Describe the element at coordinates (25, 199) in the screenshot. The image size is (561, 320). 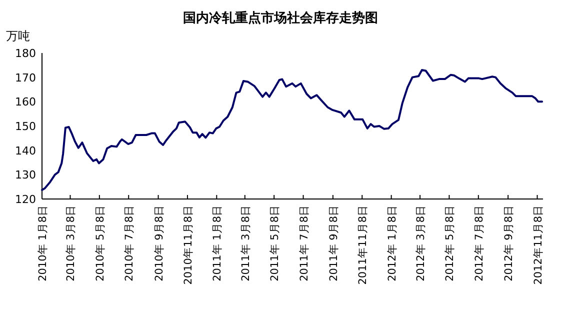
I see `y-tick-label: 120` at that location.